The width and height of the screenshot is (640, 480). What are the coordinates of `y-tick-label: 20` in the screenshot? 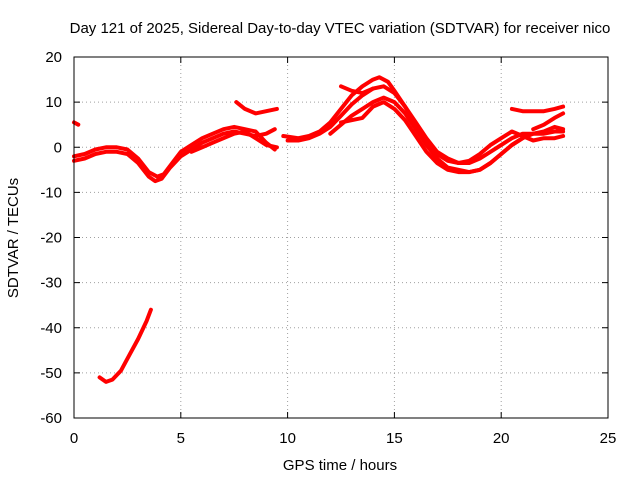 It's located at (53, 57).